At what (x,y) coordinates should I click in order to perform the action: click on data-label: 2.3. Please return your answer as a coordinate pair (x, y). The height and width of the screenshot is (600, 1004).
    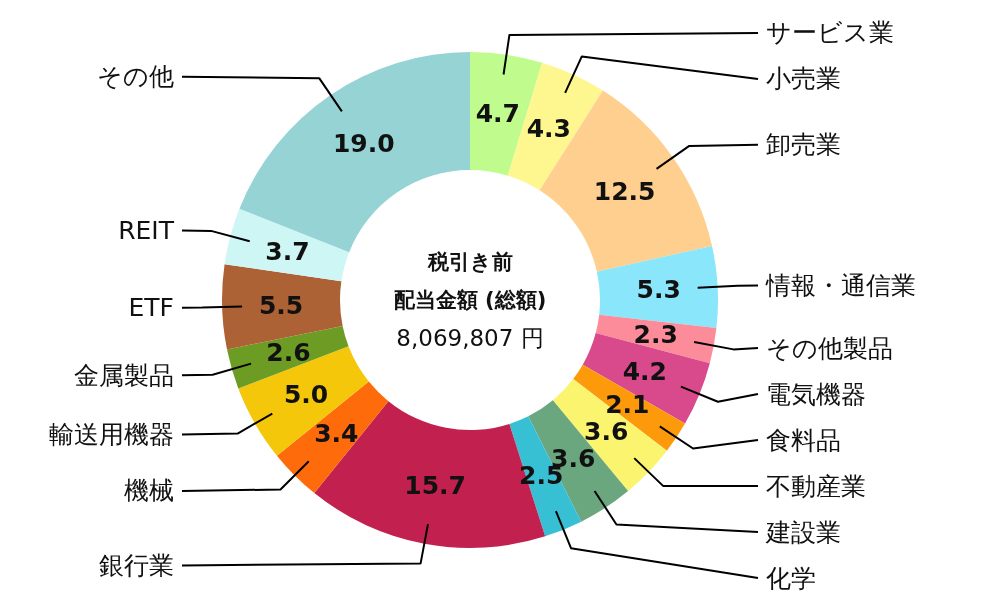
    Looking at the image, I should click on (655, 335).